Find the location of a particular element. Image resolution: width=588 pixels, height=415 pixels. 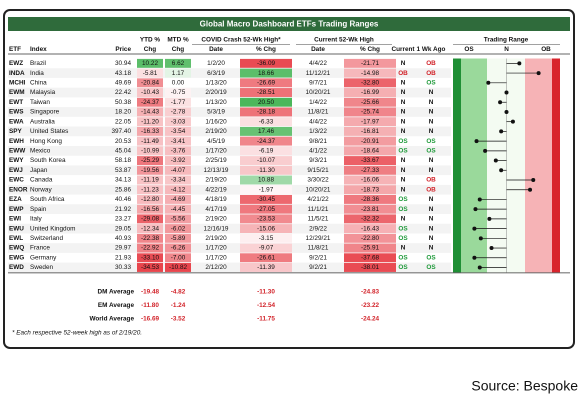

column-header: Current is located at coordinates (403, 49).